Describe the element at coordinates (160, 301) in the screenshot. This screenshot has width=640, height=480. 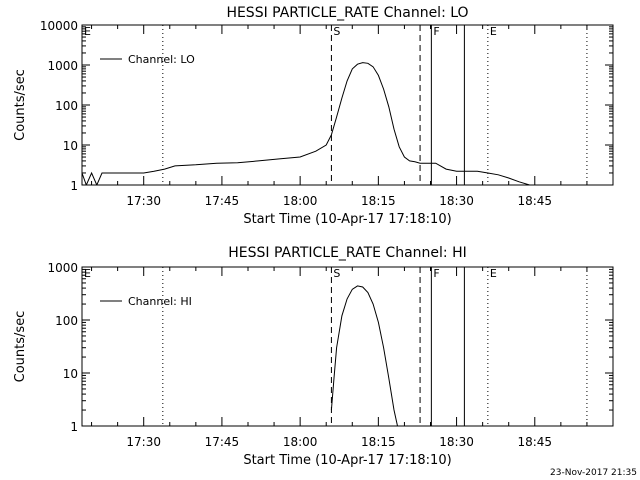
I see `legend-entry: Channel: HI` at that location.